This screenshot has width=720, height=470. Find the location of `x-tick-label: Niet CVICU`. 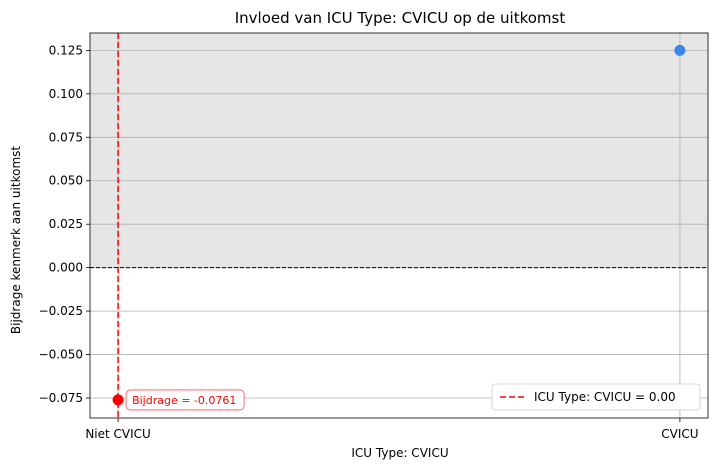

x-tick-label: Niet CVICU is located at coordinates (118, 434).